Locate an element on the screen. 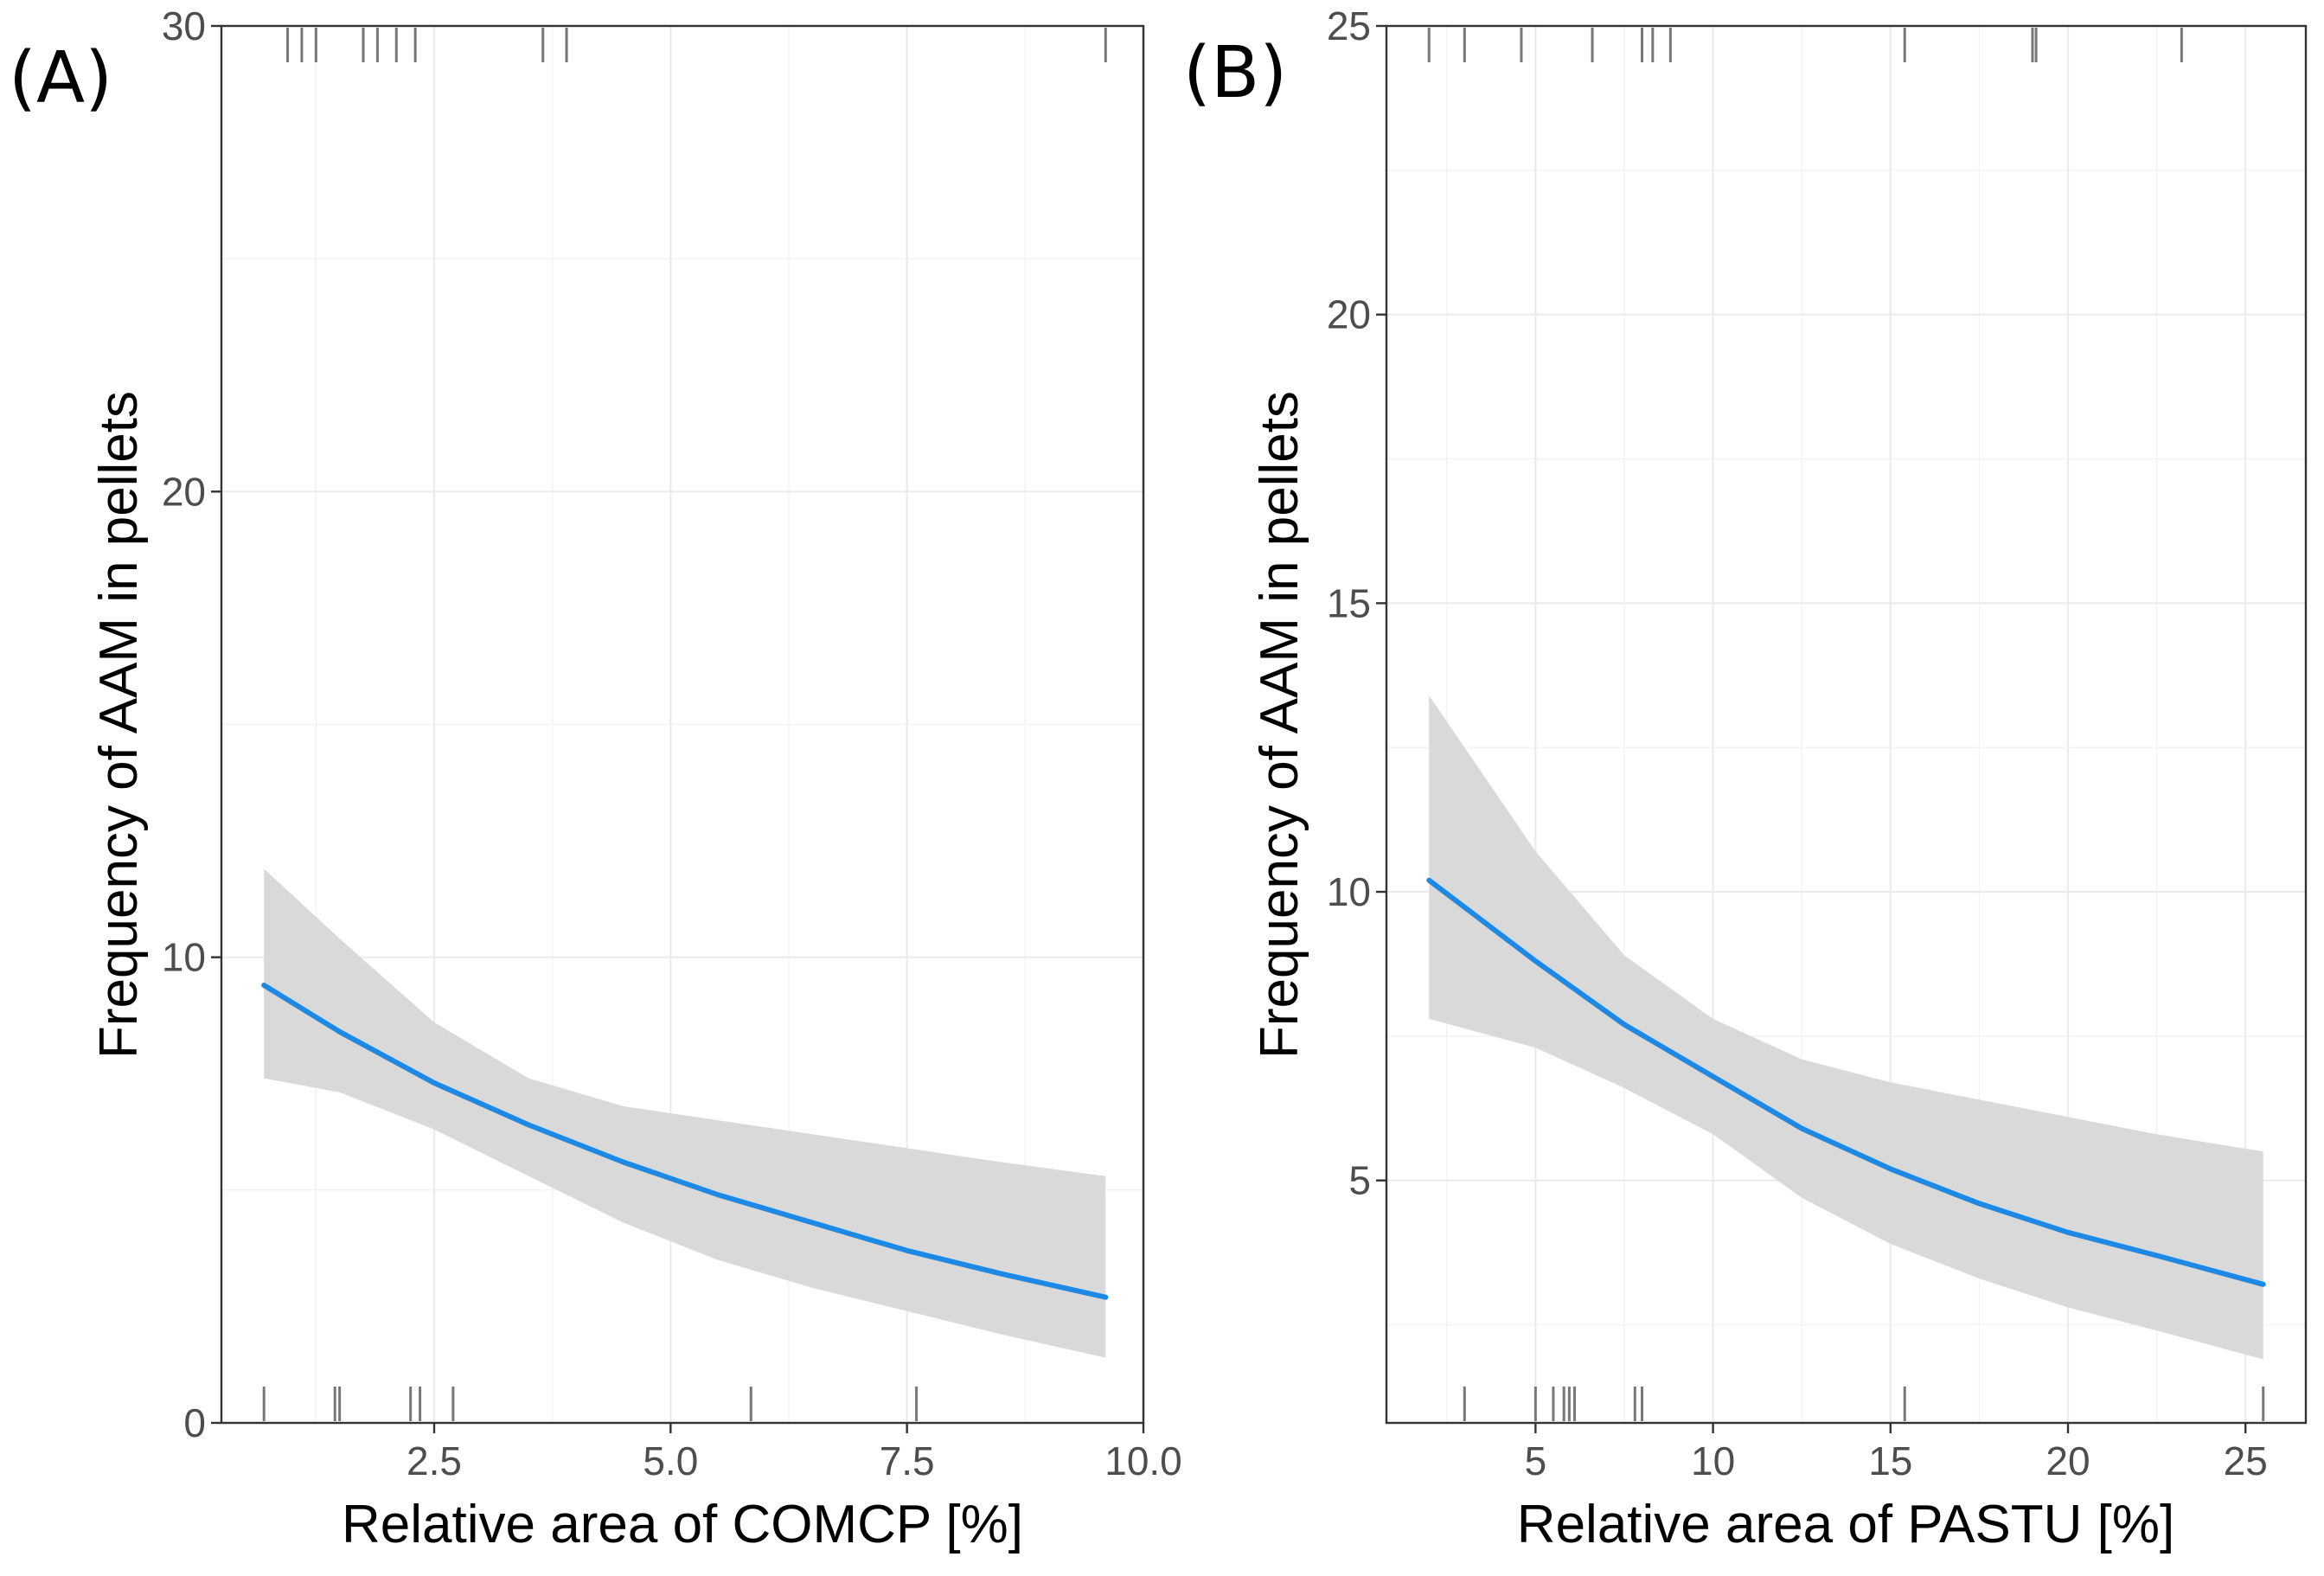 This screenshot has width=2324, height=1576. x-axis-title: Relative area of COMCP [%] is located at coordinates (682, 1525).